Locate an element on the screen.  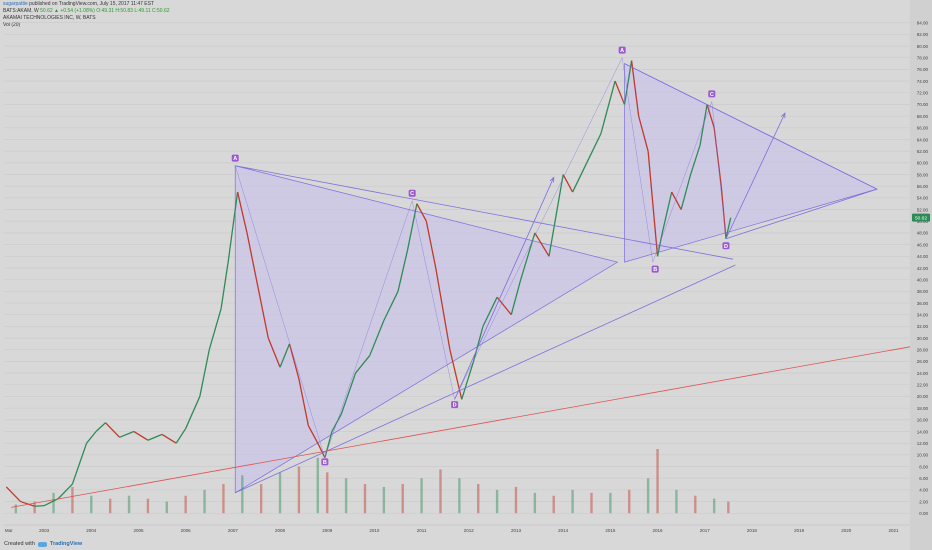
y-tick-label: 30.00 is located at coordinates (923, 338).